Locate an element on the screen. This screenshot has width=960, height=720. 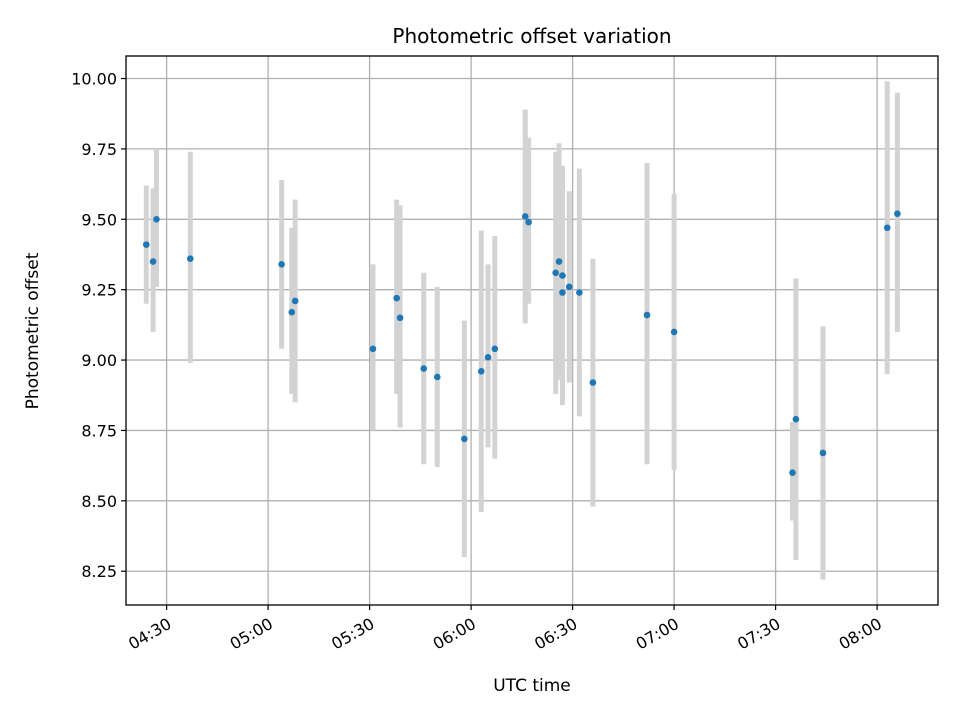
y-tick-label: 9.25 is located at coordinates (99, 290).